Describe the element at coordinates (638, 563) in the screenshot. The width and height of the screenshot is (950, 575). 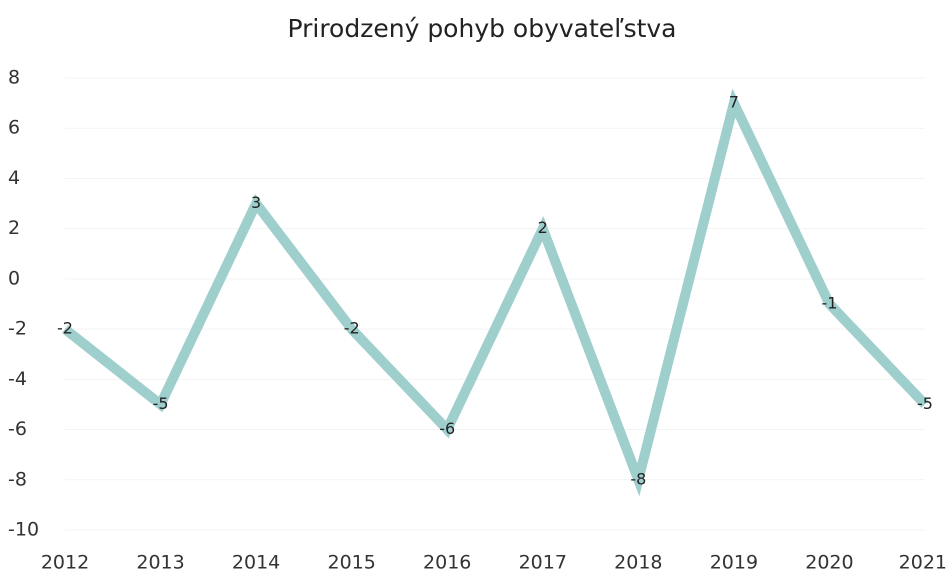
I see `x-tick-label: 2018` at that location.